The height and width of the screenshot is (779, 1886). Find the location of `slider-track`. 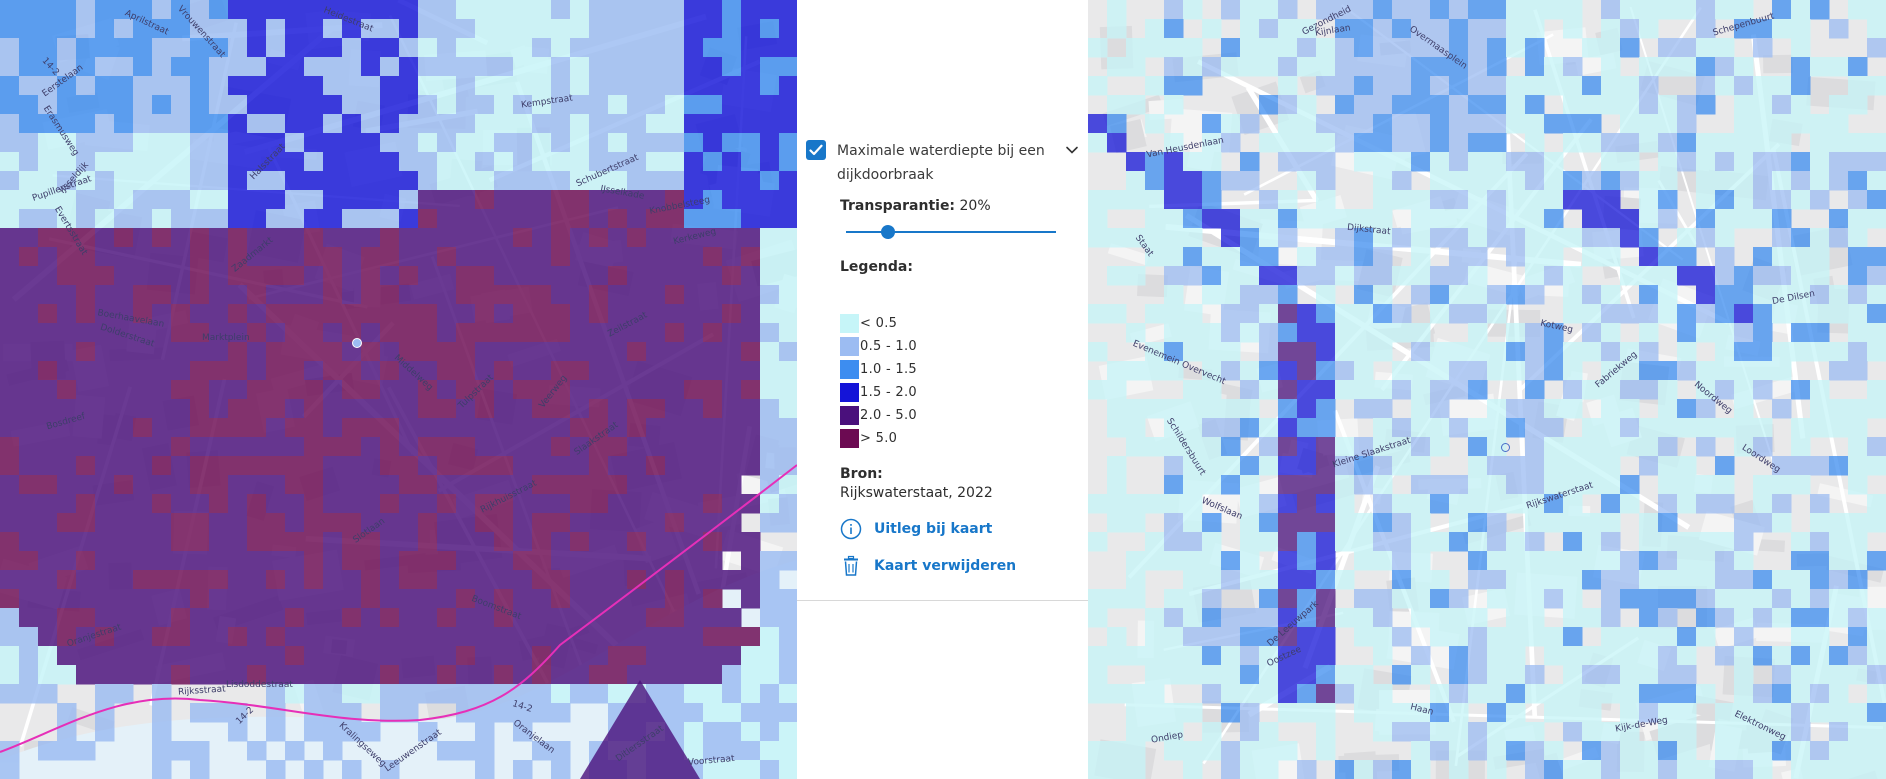

slider-track is located at coordinates (951, 232).